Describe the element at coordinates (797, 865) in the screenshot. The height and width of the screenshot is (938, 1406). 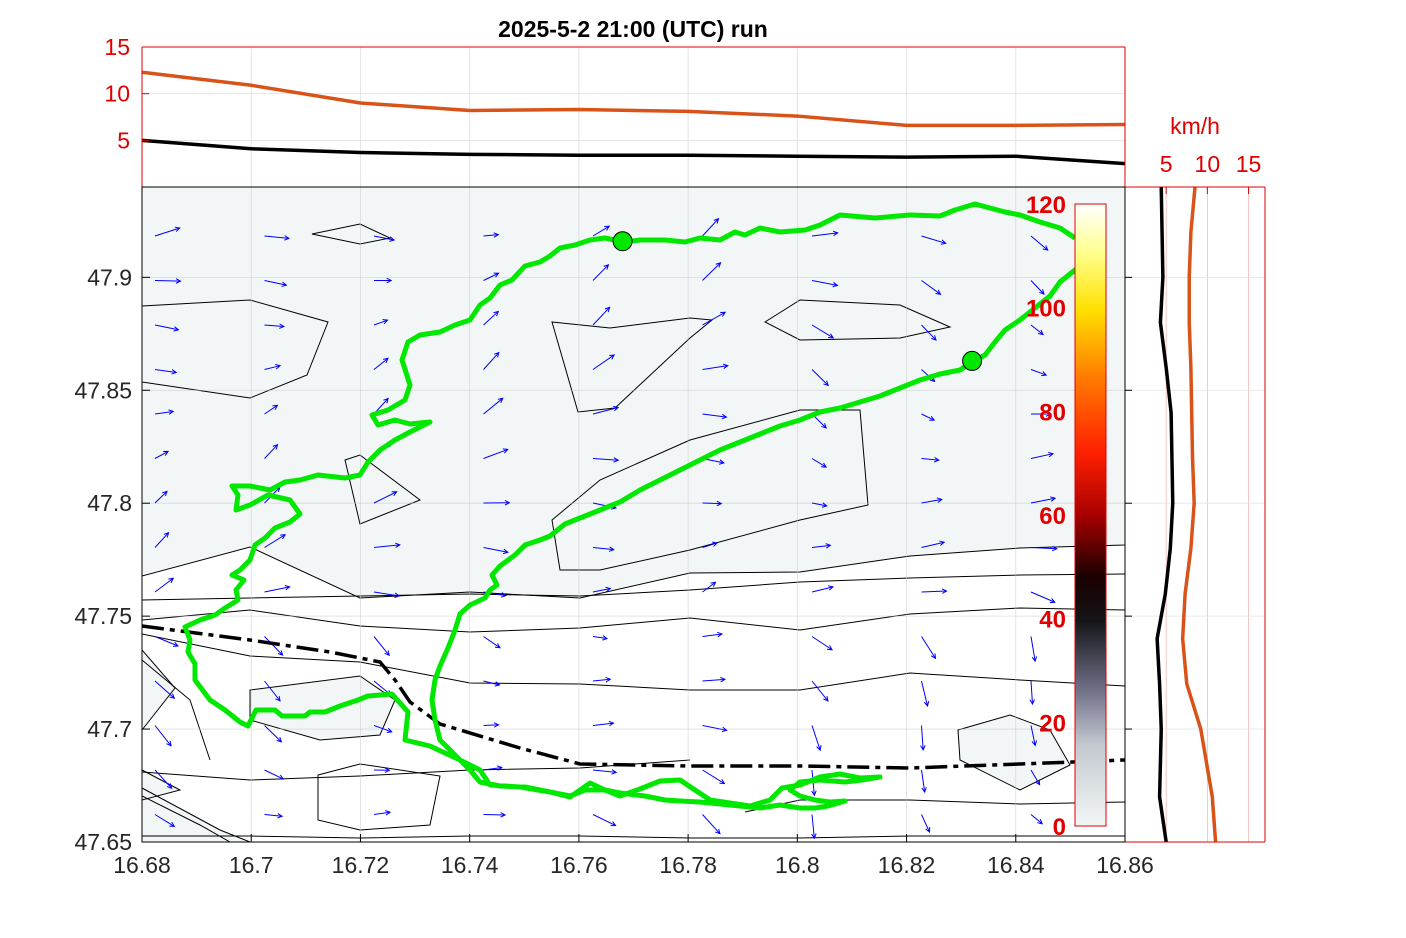
I see `map-xtick-label: 16.8` at that location.